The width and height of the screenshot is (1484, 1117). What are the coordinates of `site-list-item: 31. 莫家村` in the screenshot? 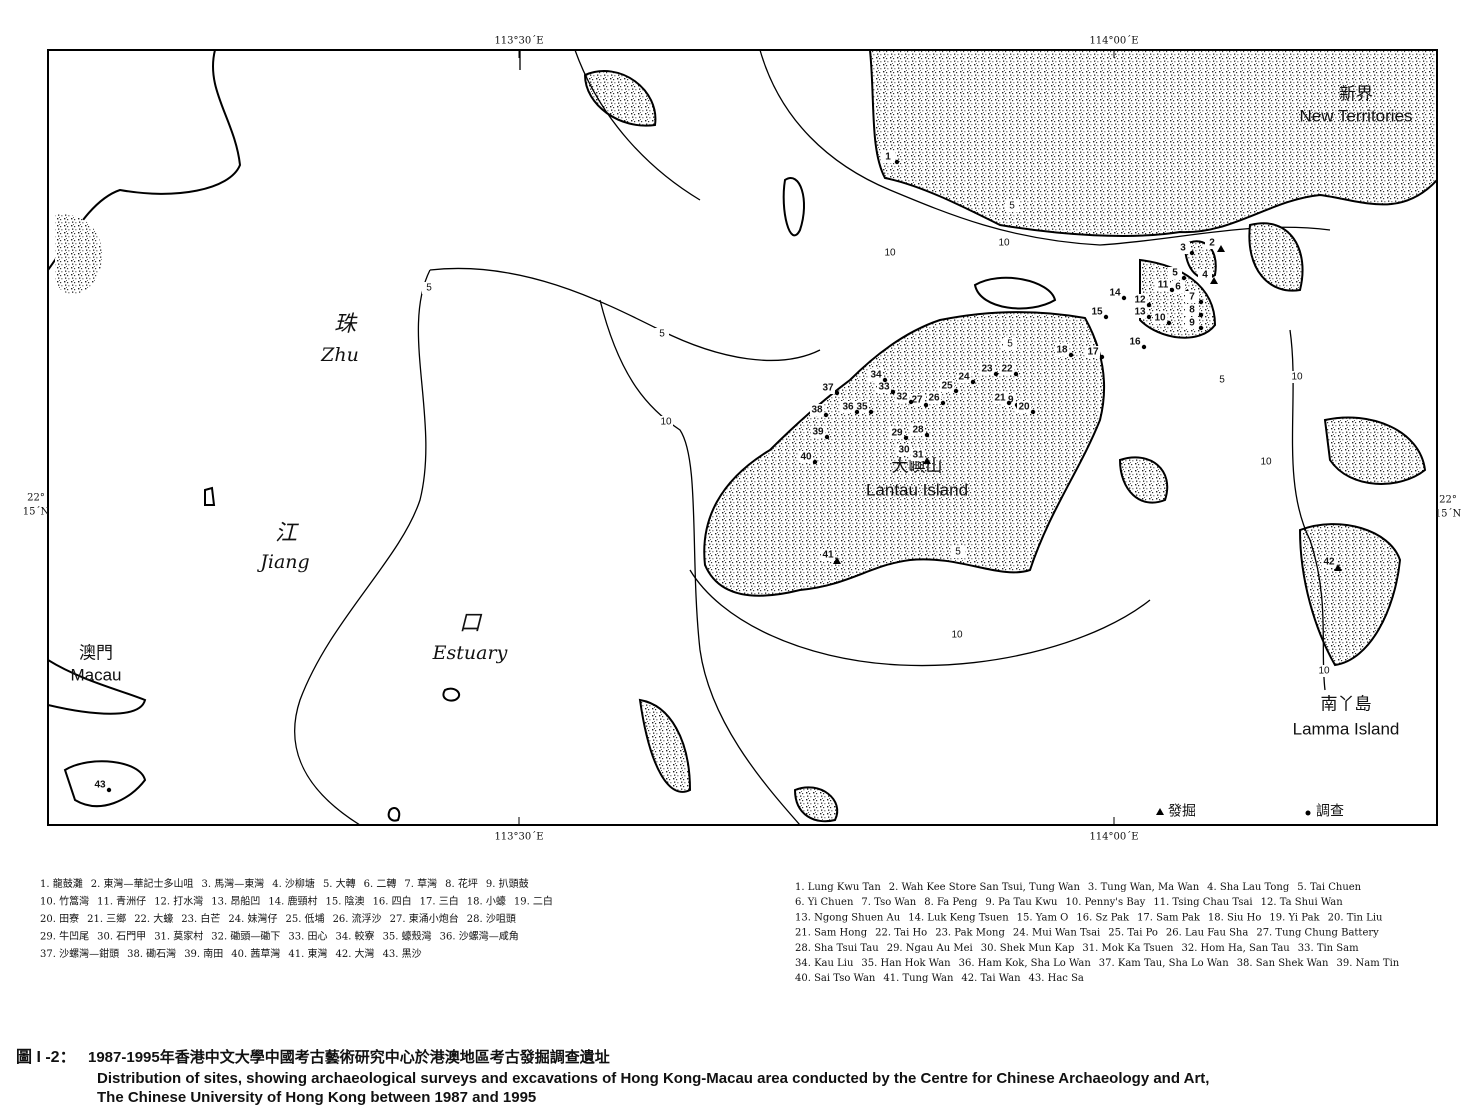 It's located at (178, 935).